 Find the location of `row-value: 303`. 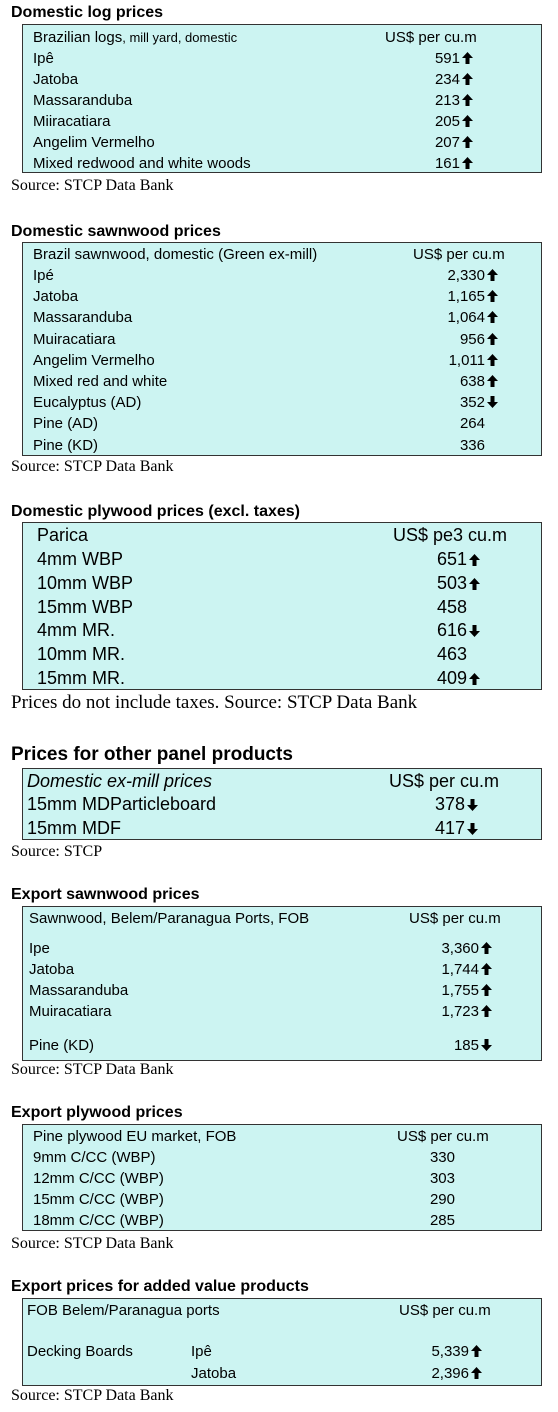

row-value: 303 is located at coordinates (449, 1178).